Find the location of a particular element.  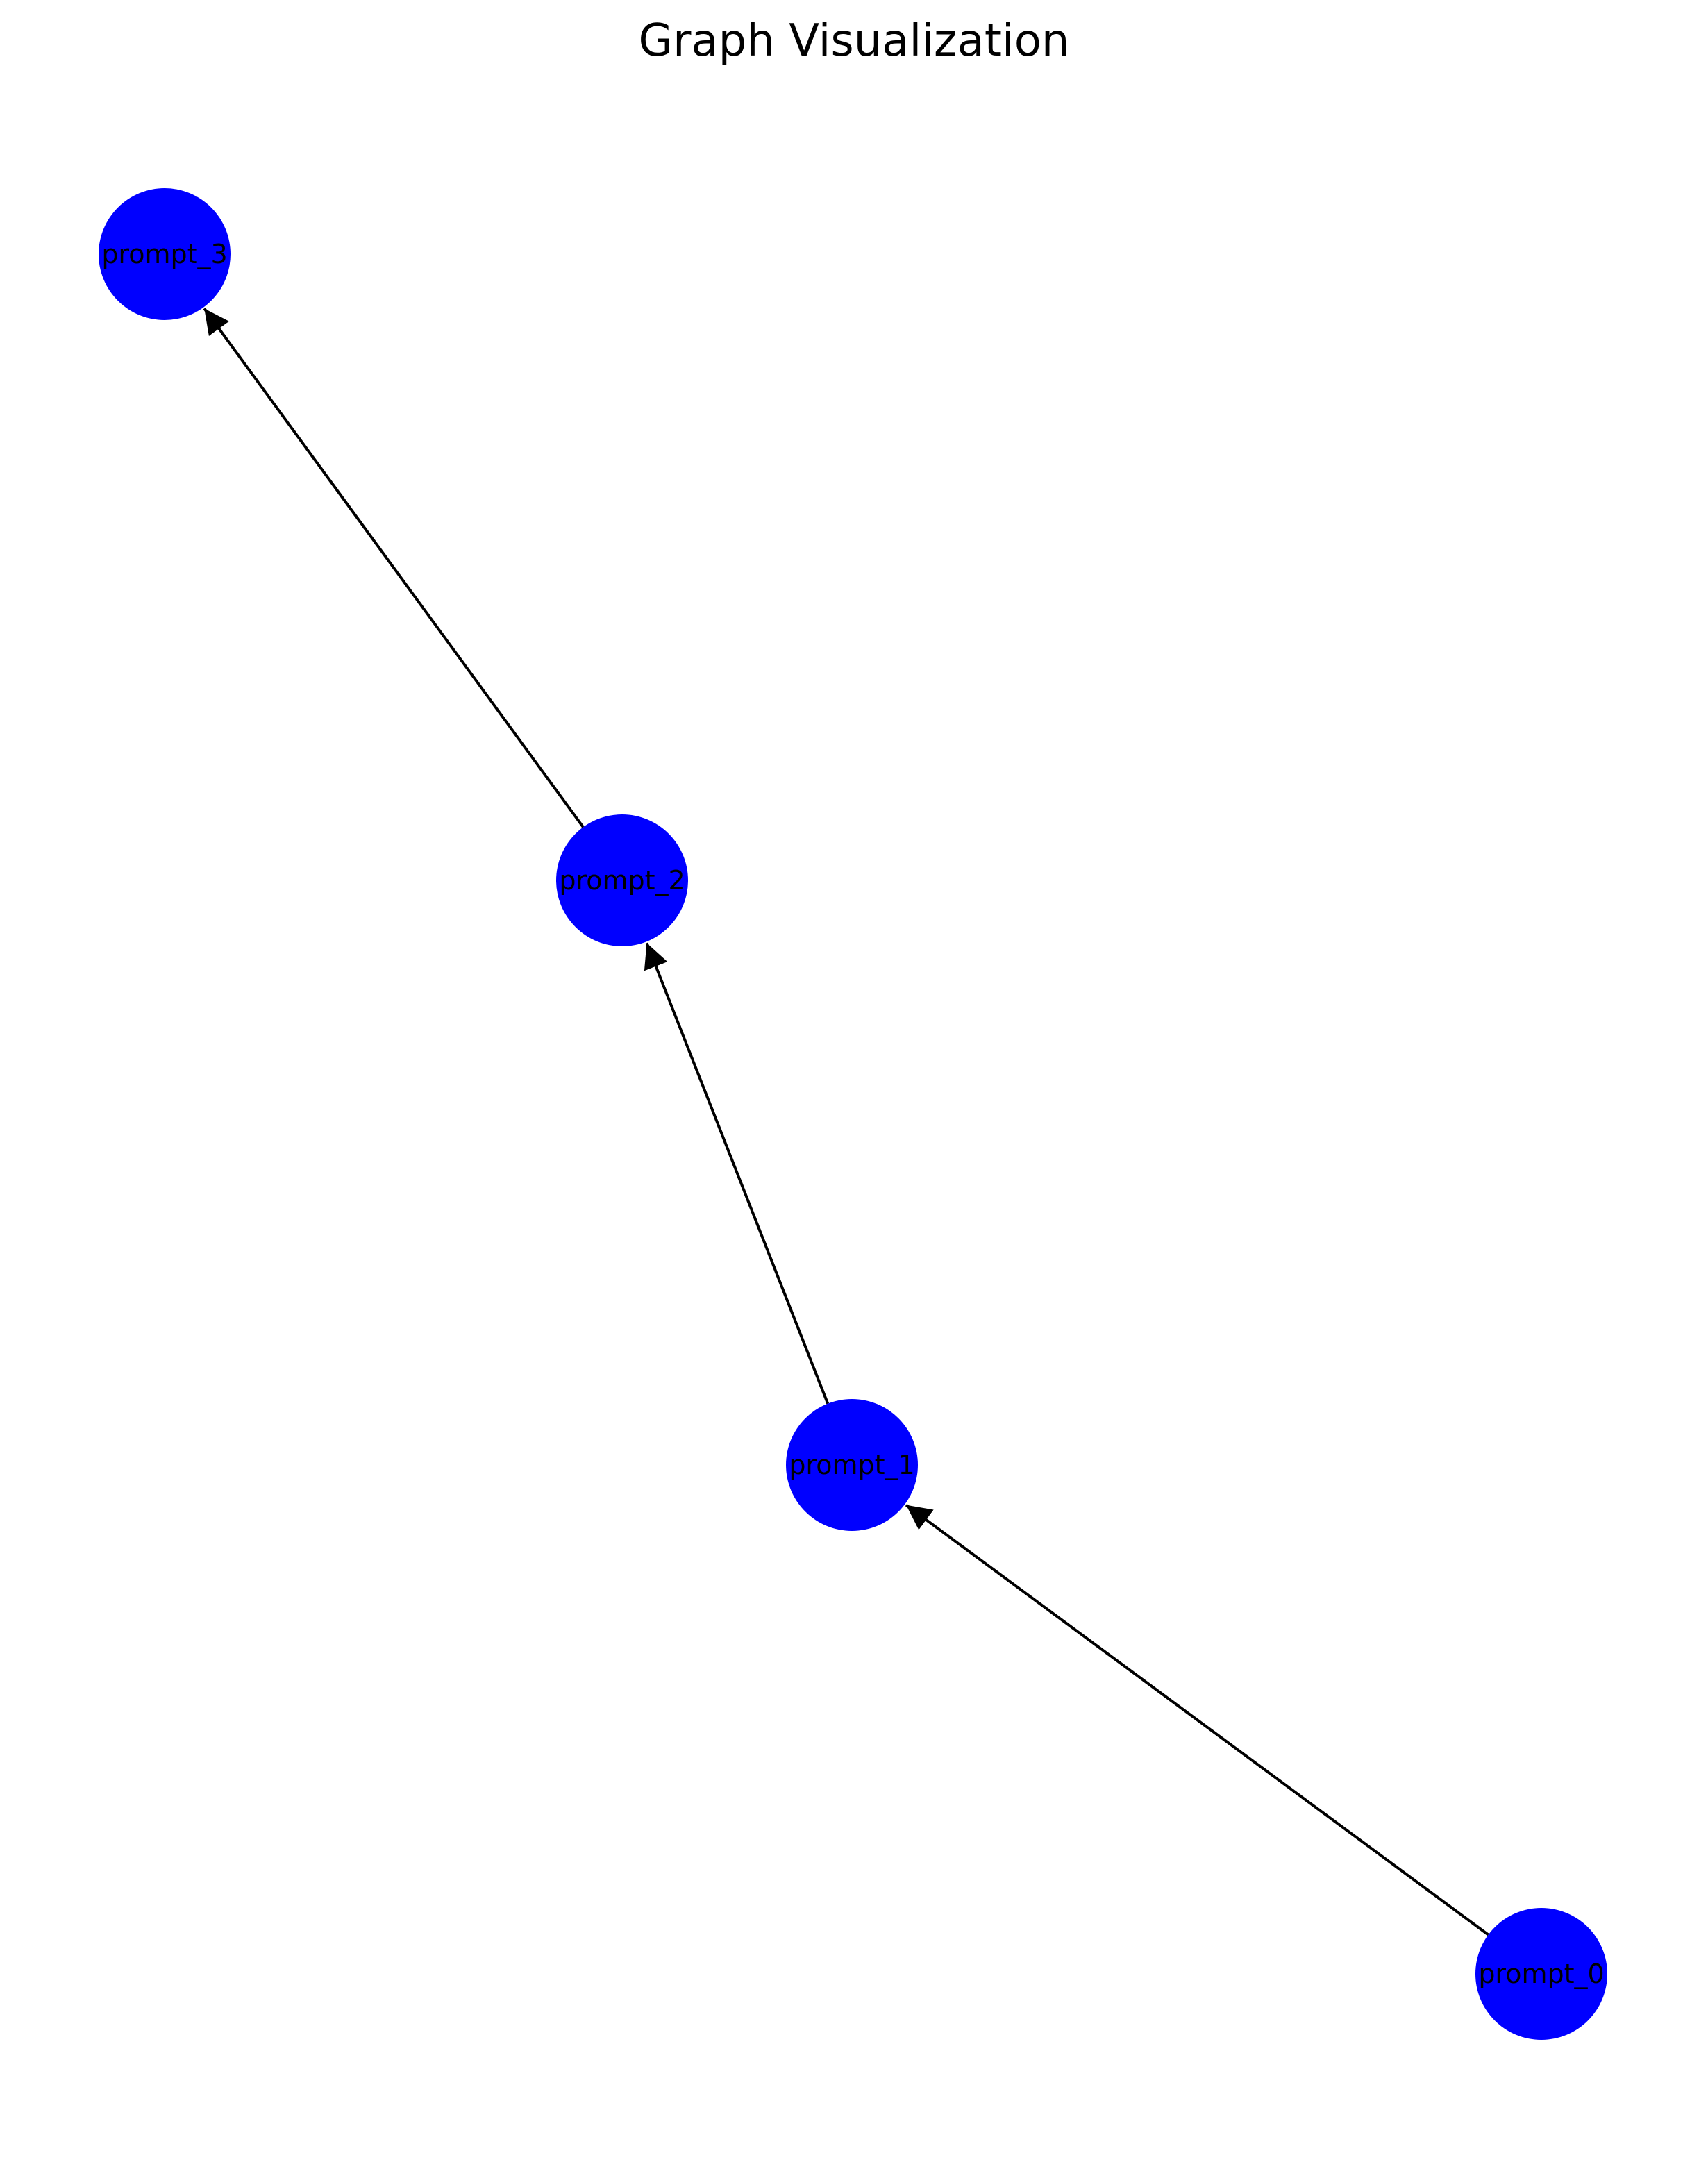

node-prompt_2: prompt_2 is located at coordinates (622, 880).